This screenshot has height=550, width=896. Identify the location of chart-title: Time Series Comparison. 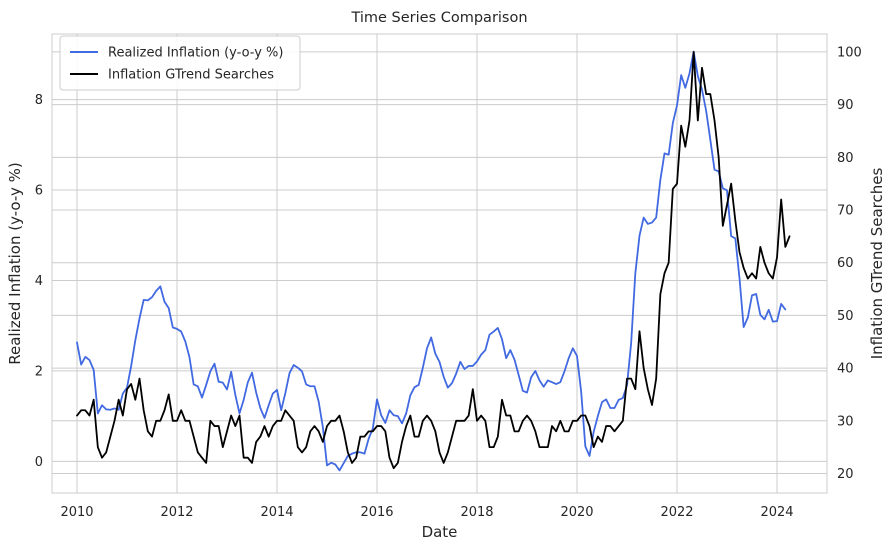
(438, 18).